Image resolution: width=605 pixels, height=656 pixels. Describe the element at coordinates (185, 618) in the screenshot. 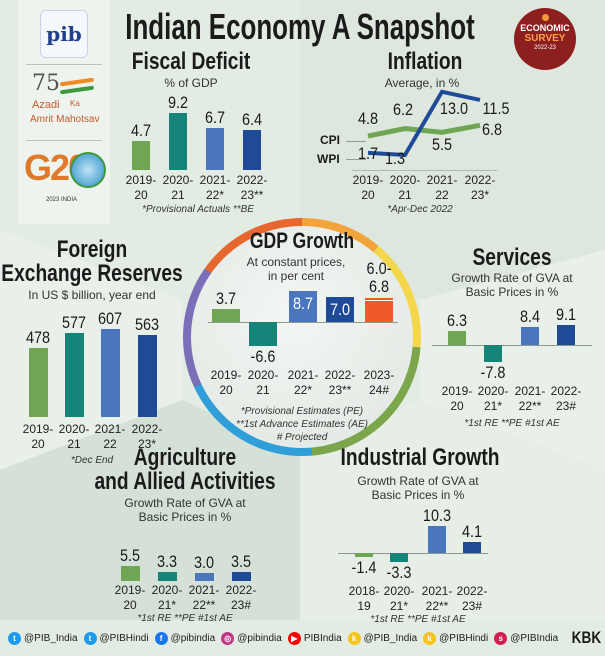

I see `agri-footnote: *1st RE **PE #1st AE` at that location.